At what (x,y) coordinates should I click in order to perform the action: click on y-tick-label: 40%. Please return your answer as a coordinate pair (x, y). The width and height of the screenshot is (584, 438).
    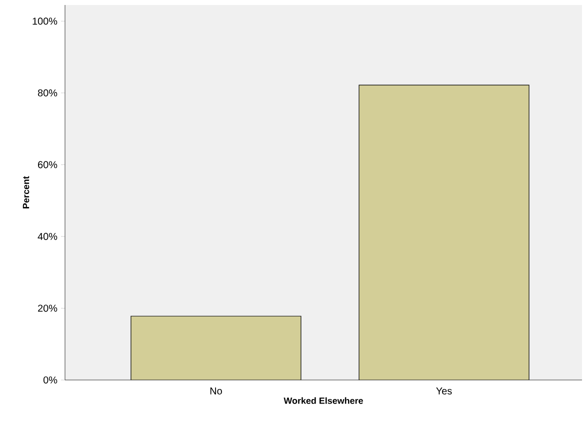
    Looking at the image, I should click on (48, 236).